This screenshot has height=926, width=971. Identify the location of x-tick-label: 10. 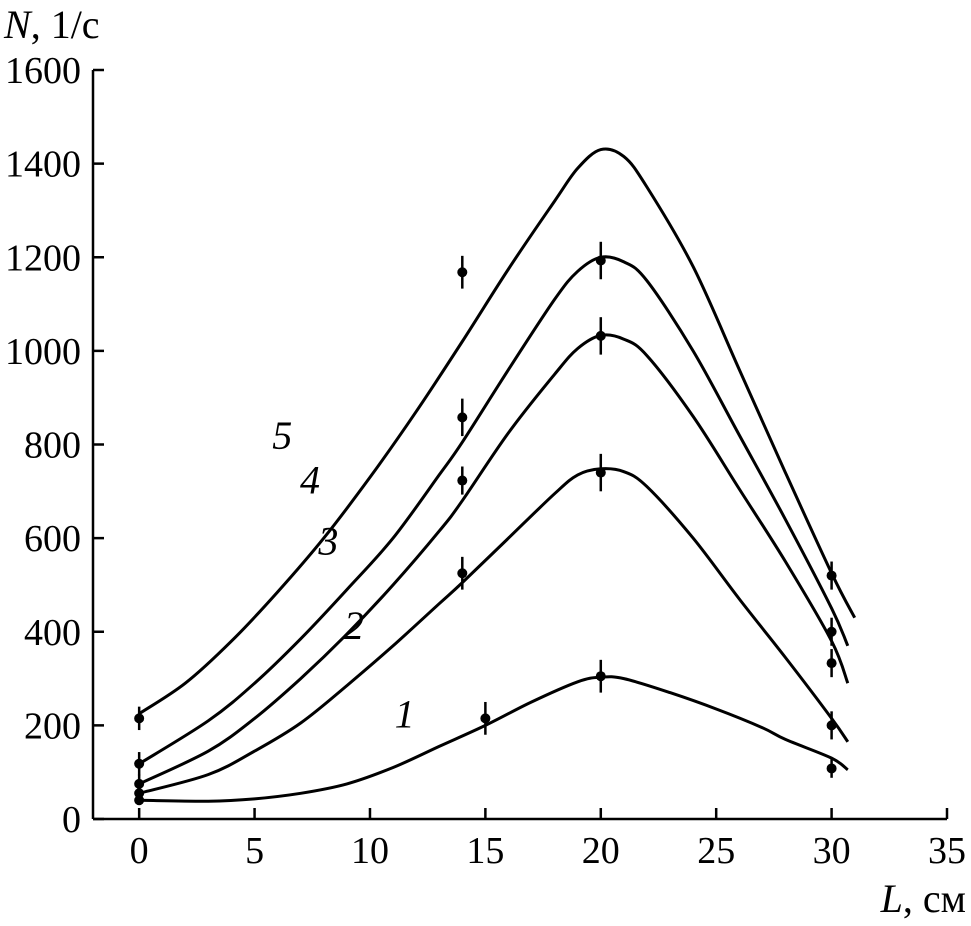
(370, 851).